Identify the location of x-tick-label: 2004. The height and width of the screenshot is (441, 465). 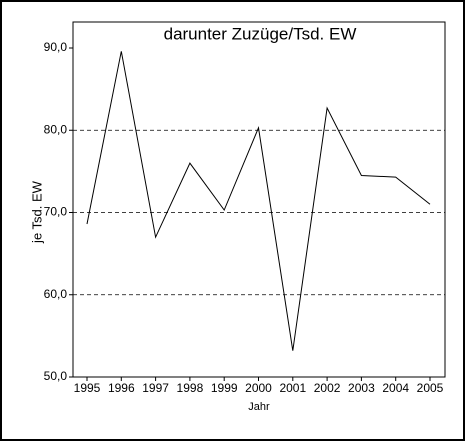
(395, 388).